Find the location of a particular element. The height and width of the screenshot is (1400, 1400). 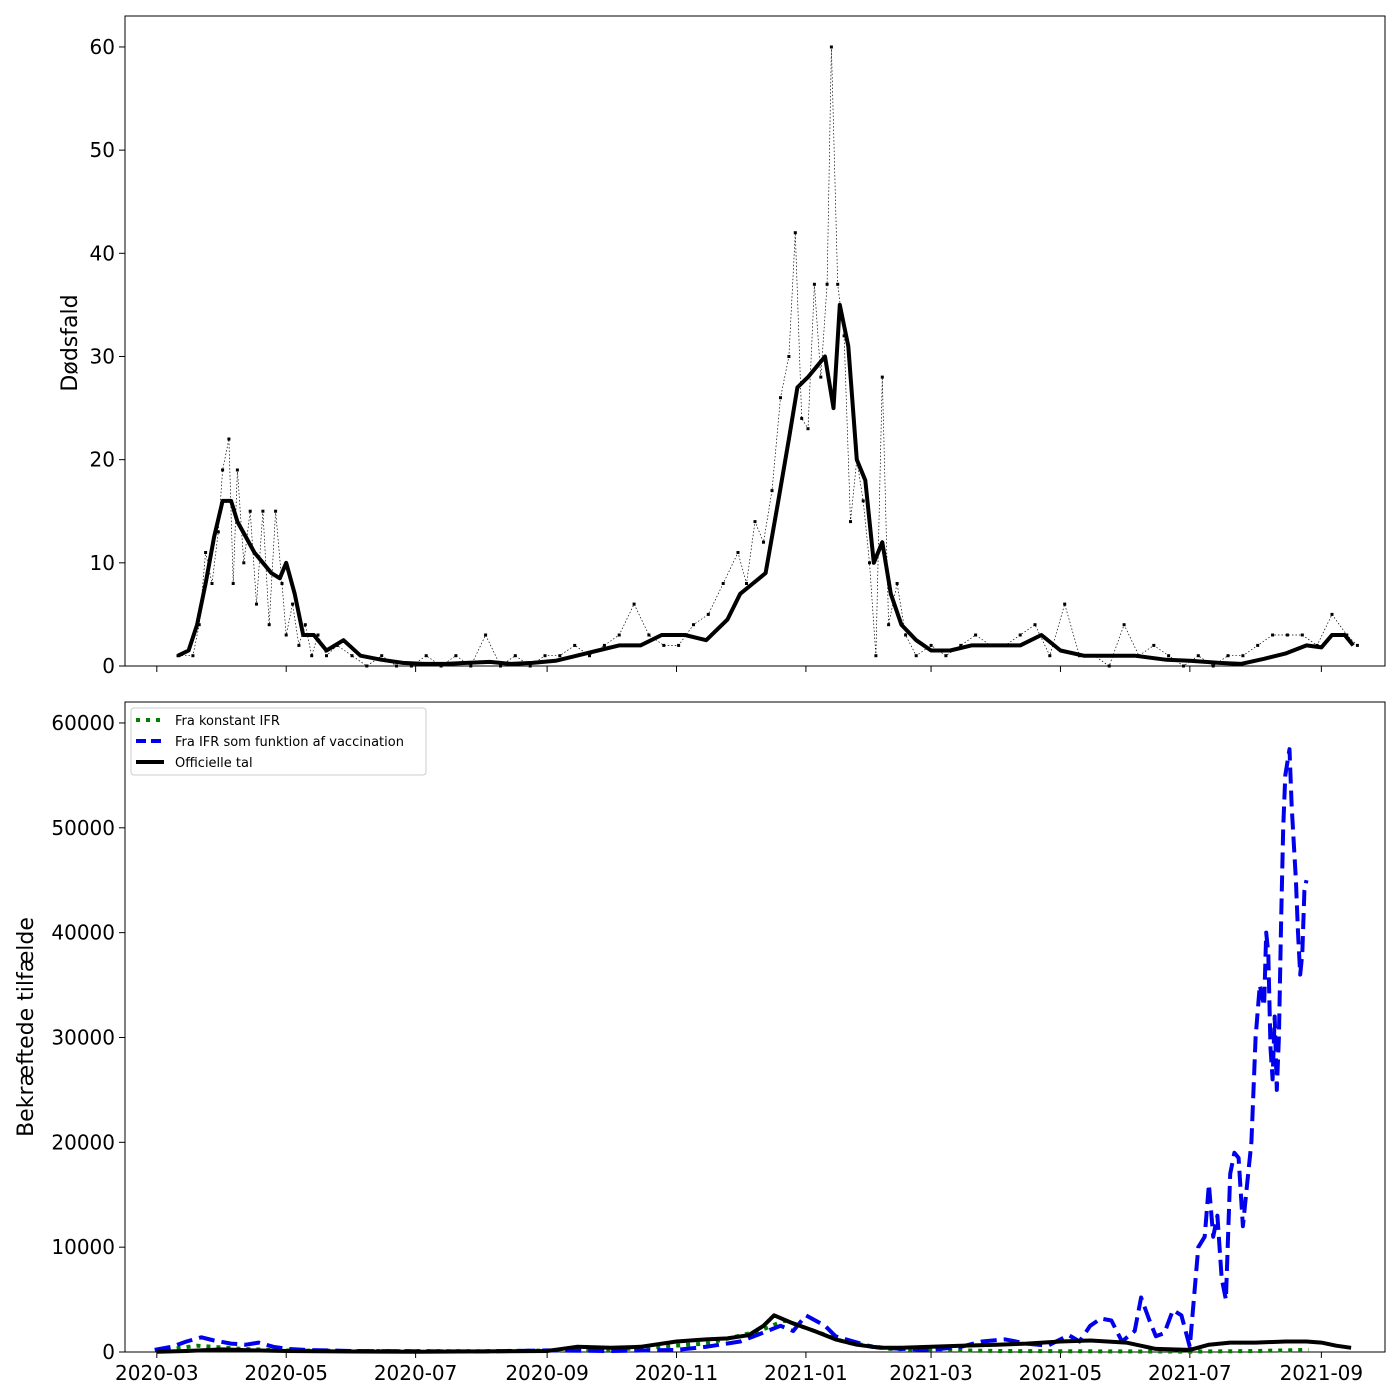

cases-y-tick-label: 30000 is located at coordinates (83, 1037).